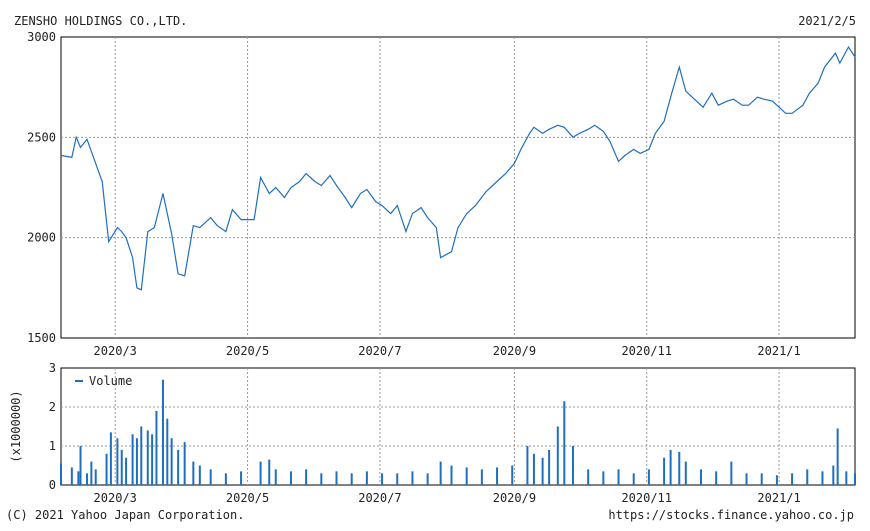 This screenshot has height=531, width=870. Describe the element at coordinates (247, 351) in the screenshot. I see `price-x-tick-label: 2020/5` at that location.